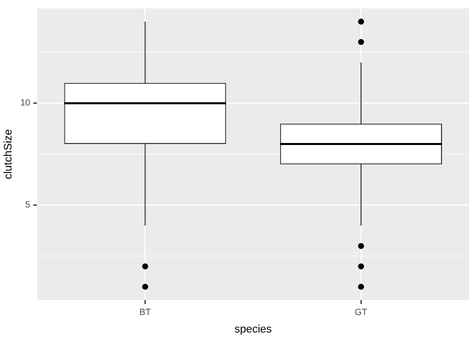  Describe the element at coordinates (361, 311) in the screenshot. I see `x-tick-label: GT` at that location.